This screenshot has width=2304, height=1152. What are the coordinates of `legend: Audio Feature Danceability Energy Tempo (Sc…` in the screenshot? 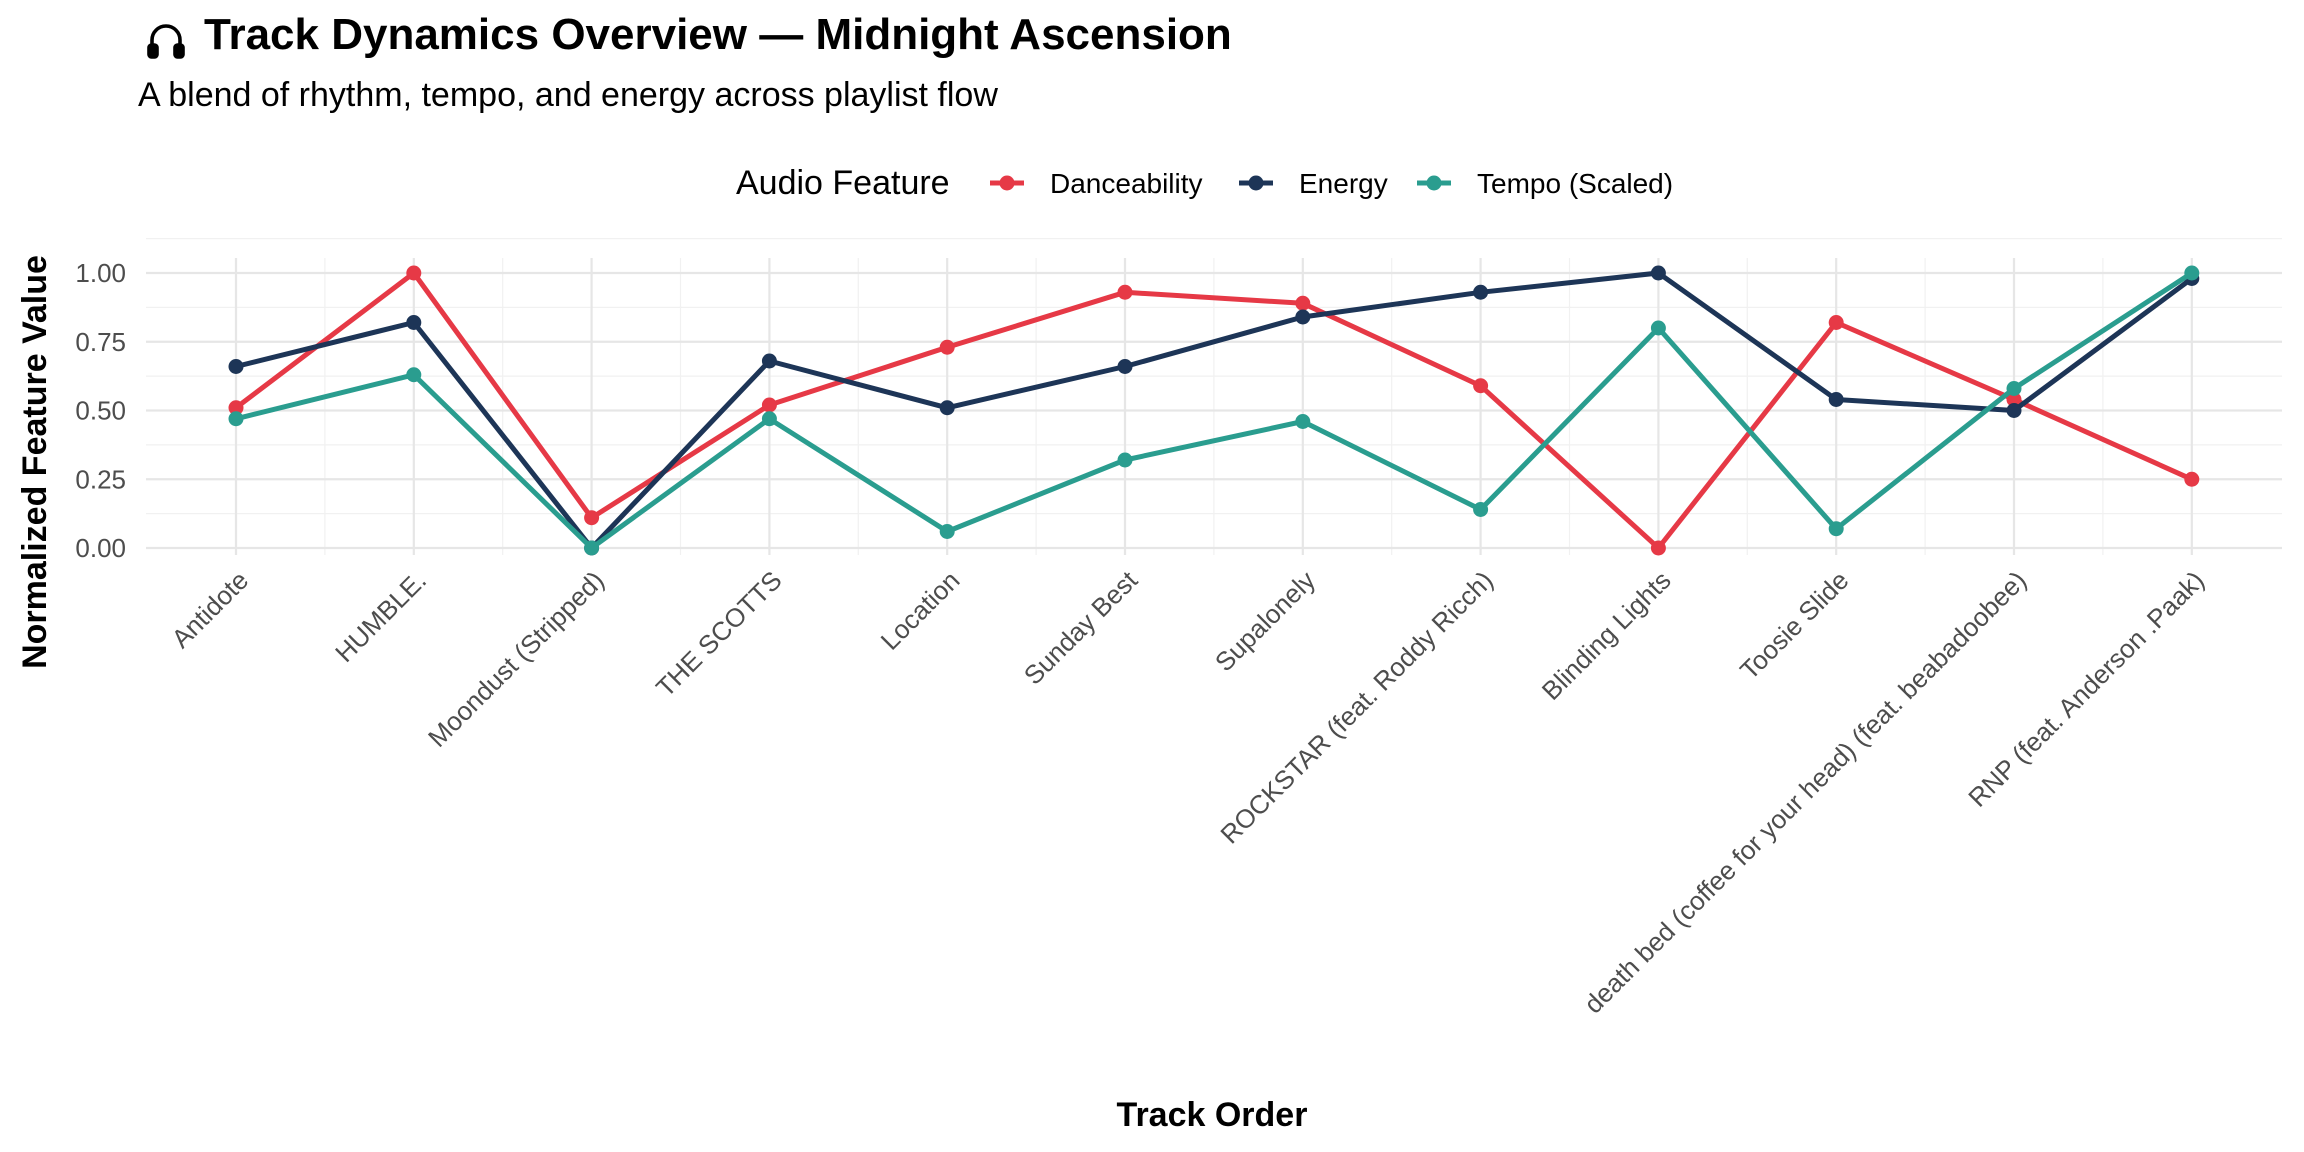 It's located at (1204, 183).